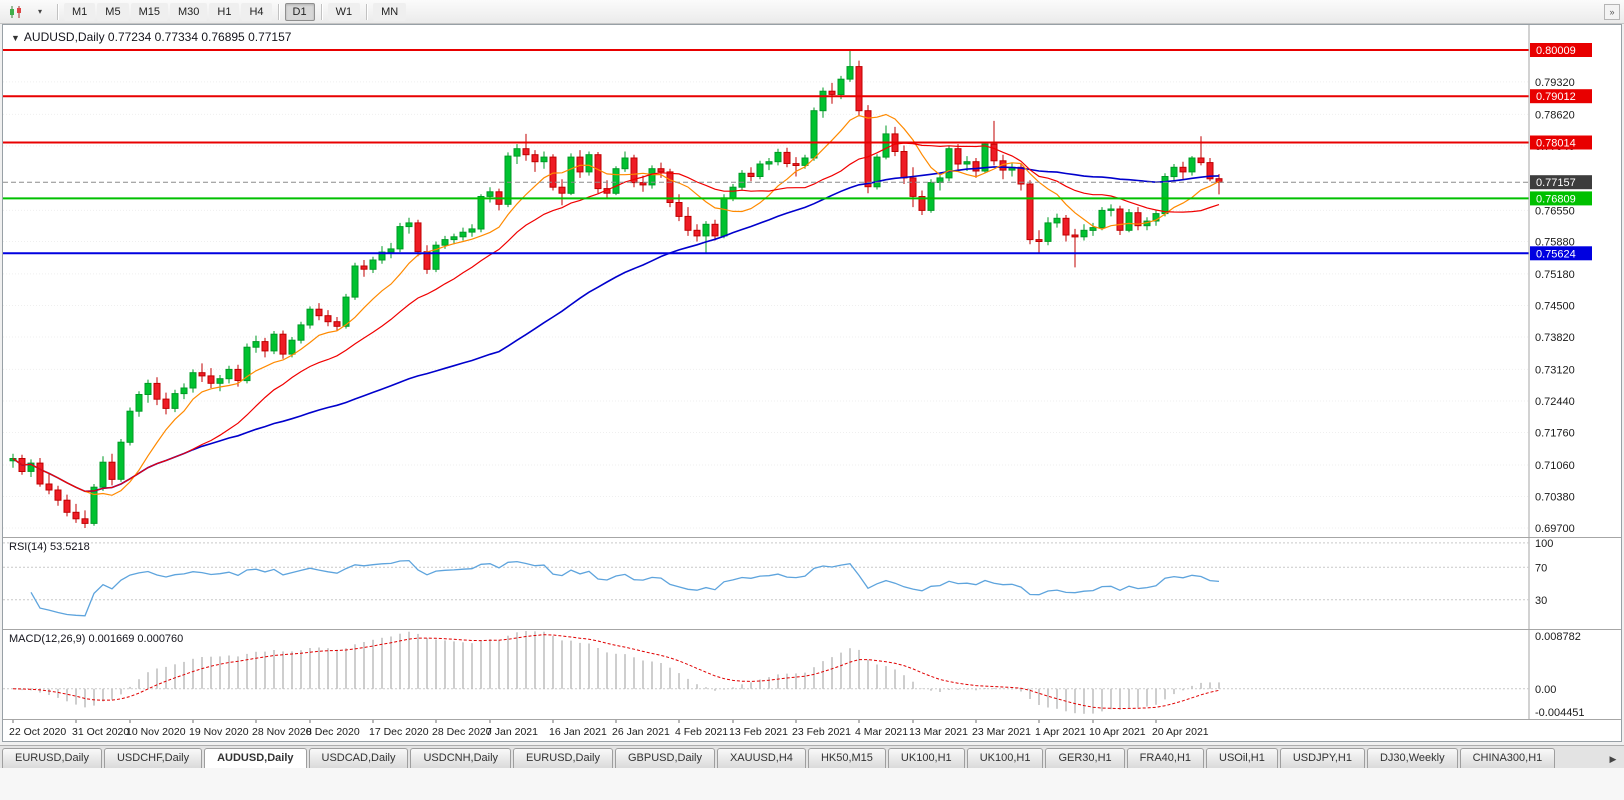 Image resolution: width=1624 pixels, height=800 pixels. I want to click on date-axis-label: 23 Feb 2021, so click(821, 732).